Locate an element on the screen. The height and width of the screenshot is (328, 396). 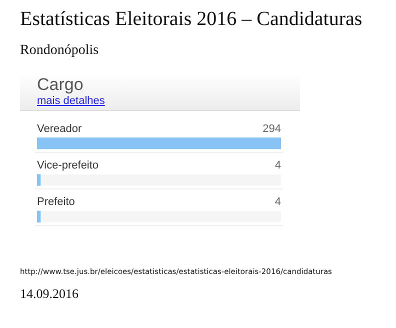
text: mais detalhes is located at coordinates (71, 101).